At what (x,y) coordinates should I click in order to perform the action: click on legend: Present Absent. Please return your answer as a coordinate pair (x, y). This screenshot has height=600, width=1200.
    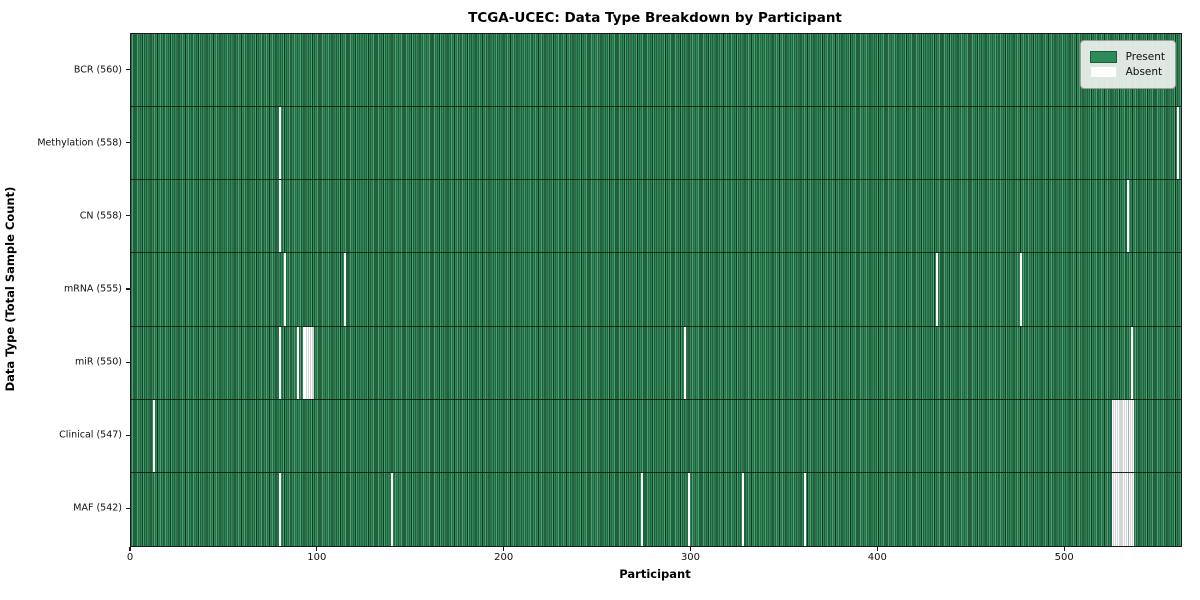
    Looking at the image, I should click on (1127, 64).